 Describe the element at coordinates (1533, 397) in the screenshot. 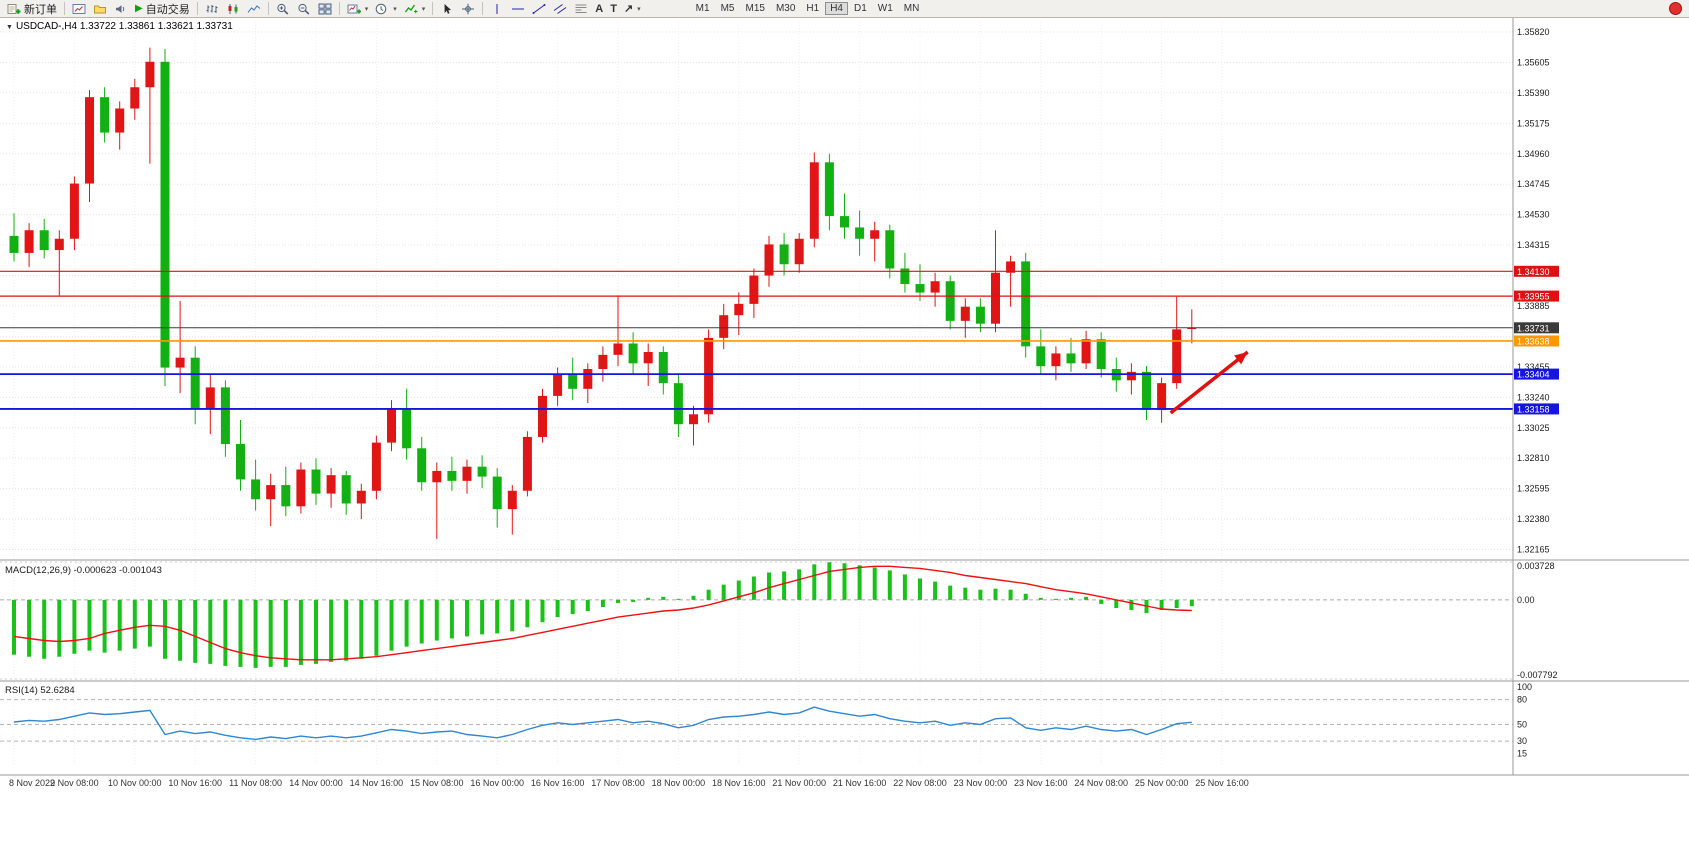

I see `price-tick-label: 1.33240` at that location.